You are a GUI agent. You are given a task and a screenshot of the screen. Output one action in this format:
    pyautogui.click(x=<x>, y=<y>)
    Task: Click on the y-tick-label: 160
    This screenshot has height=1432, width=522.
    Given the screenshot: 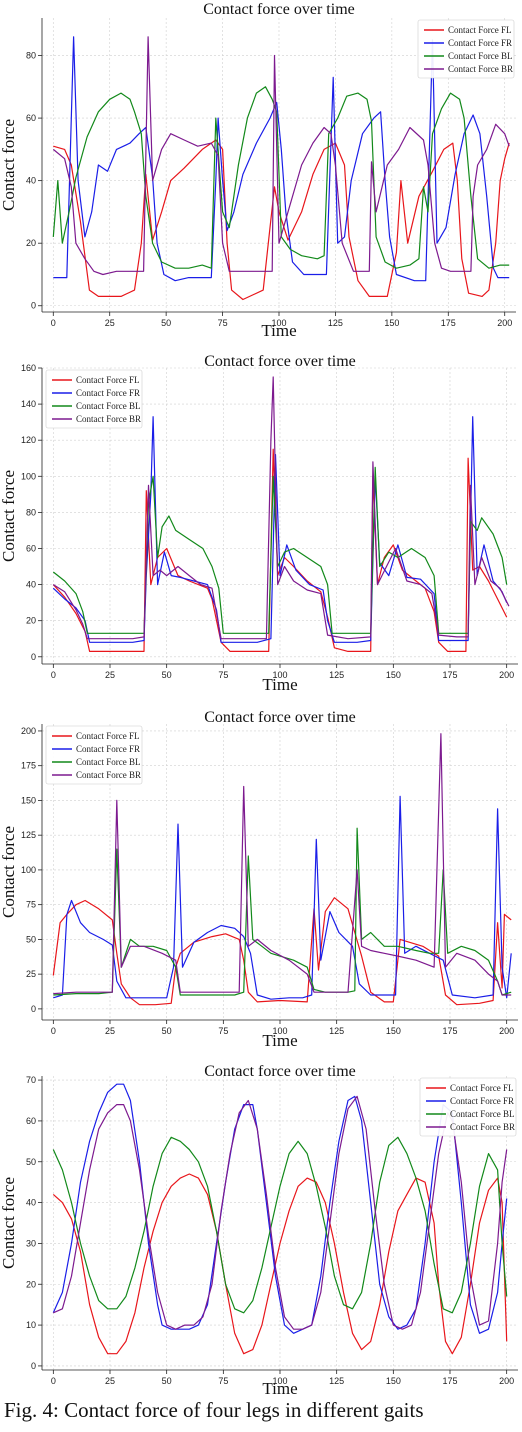 What is the action you would take?
    pyautogui.click(x=28, y=368)
    